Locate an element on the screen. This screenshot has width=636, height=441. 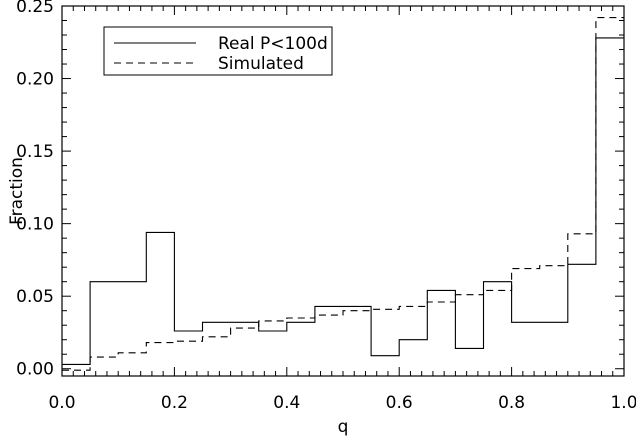
x-tick-label: 0.0 is located at coordinates (61, 403).